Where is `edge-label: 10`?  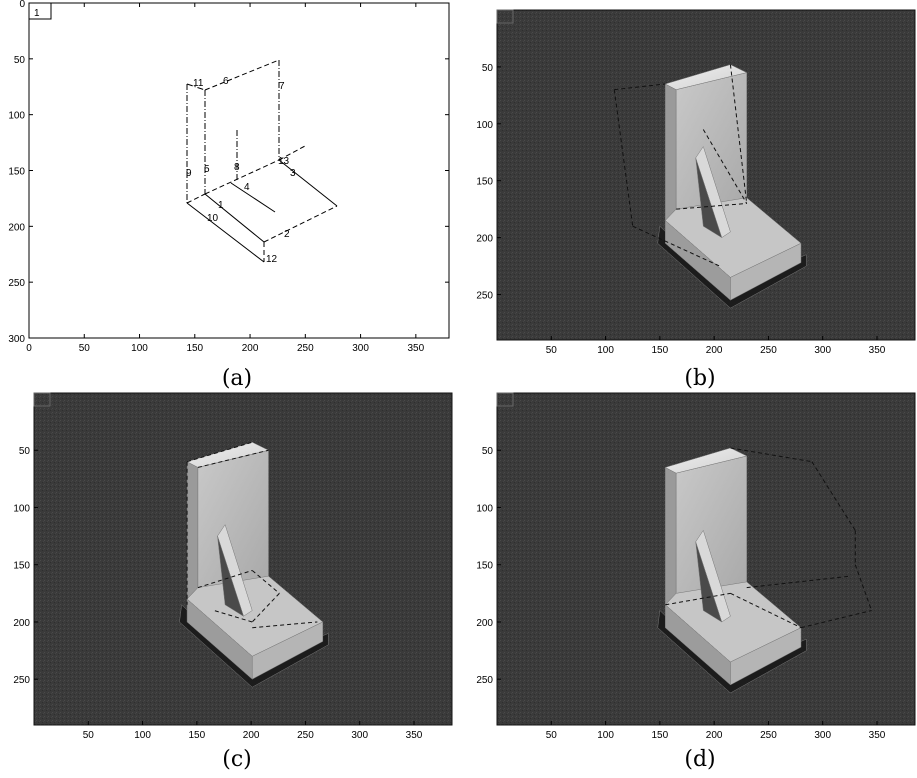
edge-label: 10 is located at coordinates (213, 218).